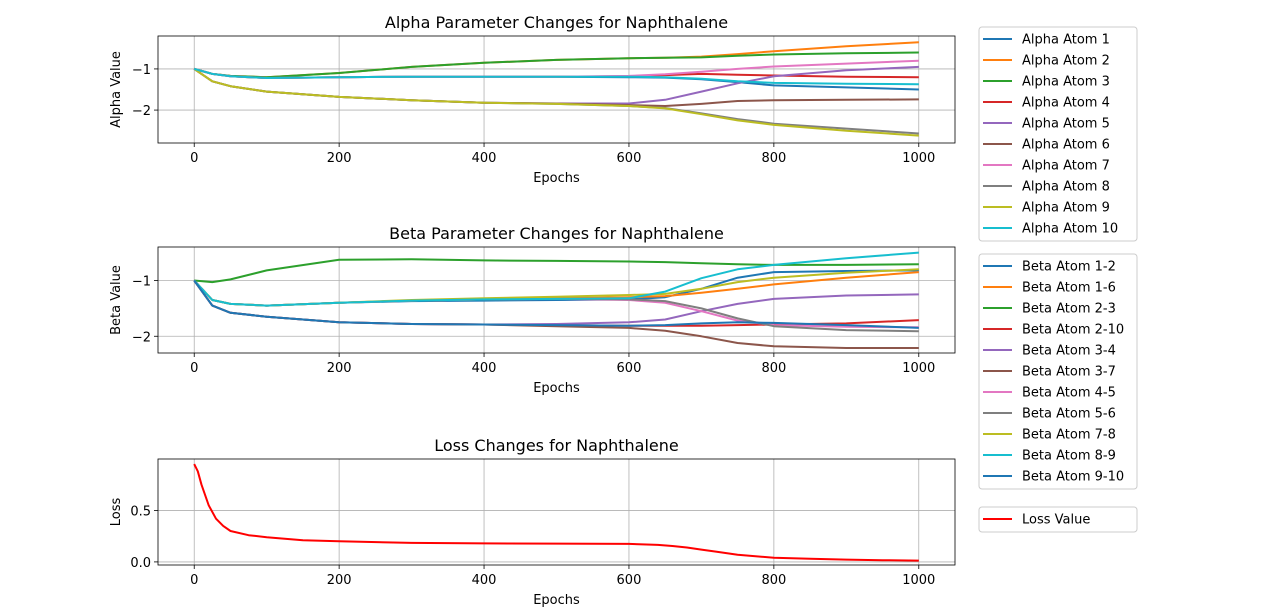 The width and height of the screenshot is (1280, 612). Describe the element at coordinates (1066, 187) in the screenshot. I see `legend-entry: Alpha Atom 8` at that location.